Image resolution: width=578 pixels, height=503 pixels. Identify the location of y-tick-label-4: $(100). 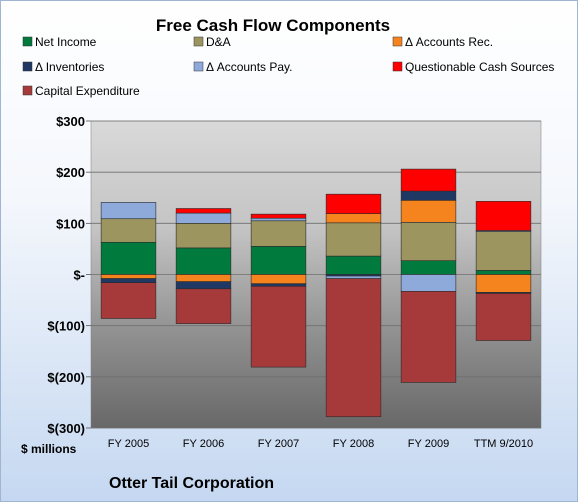
(66, 326).